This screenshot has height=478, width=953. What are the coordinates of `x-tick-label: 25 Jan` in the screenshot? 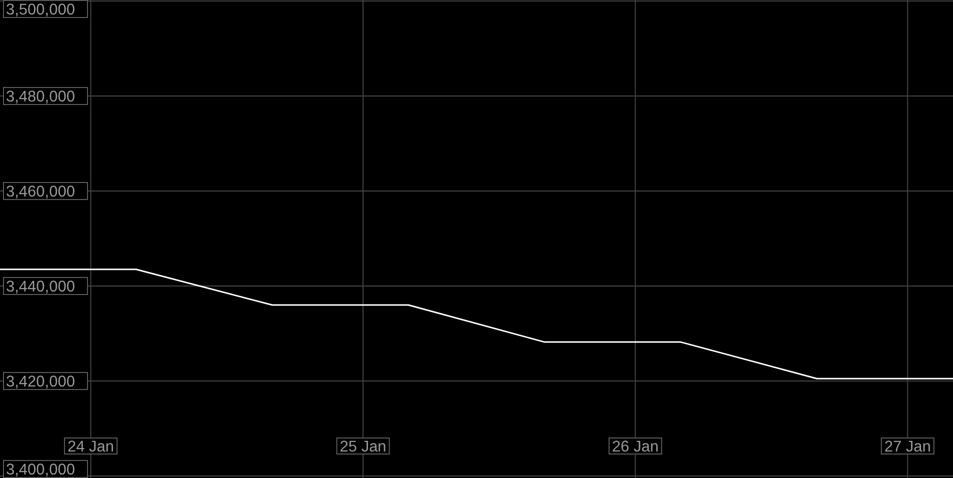 It's located at (363, 447).